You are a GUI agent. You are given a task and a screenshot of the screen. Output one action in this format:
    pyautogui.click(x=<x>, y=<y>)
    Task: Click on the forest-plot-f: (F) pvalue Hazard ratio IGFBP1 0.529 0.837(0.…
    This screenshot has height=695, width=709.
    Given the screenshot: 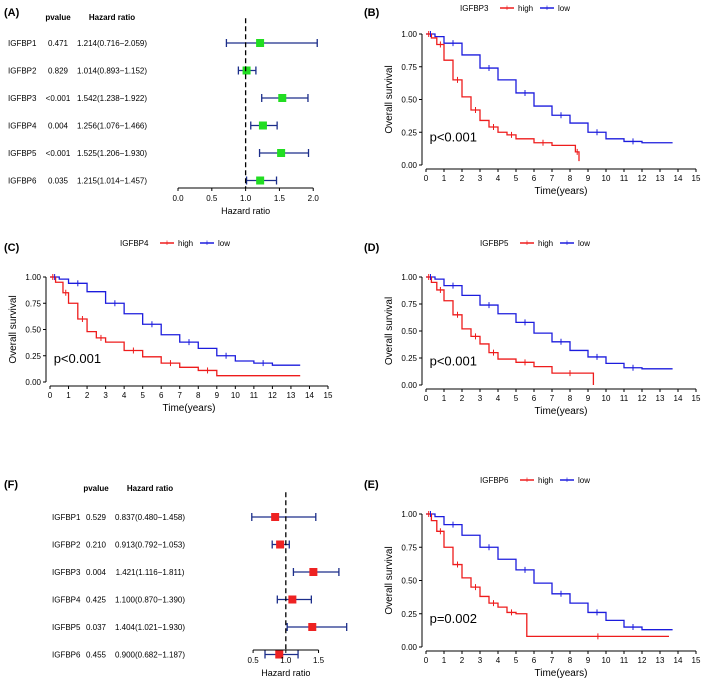 What is the action you would take?
    pyautogui.click(x=176, y=578)
    